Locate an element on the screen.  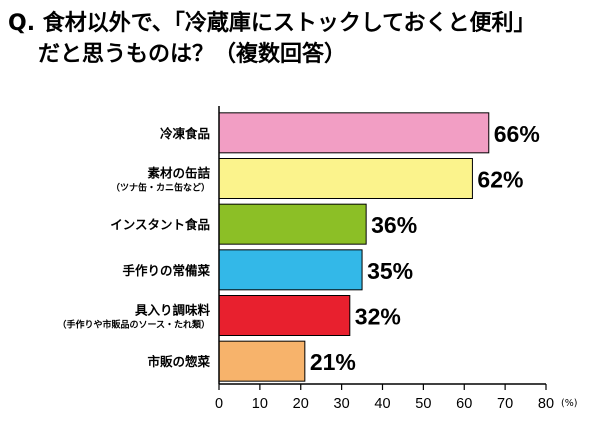
value-label: 66% is located at coordinates (517, 134).